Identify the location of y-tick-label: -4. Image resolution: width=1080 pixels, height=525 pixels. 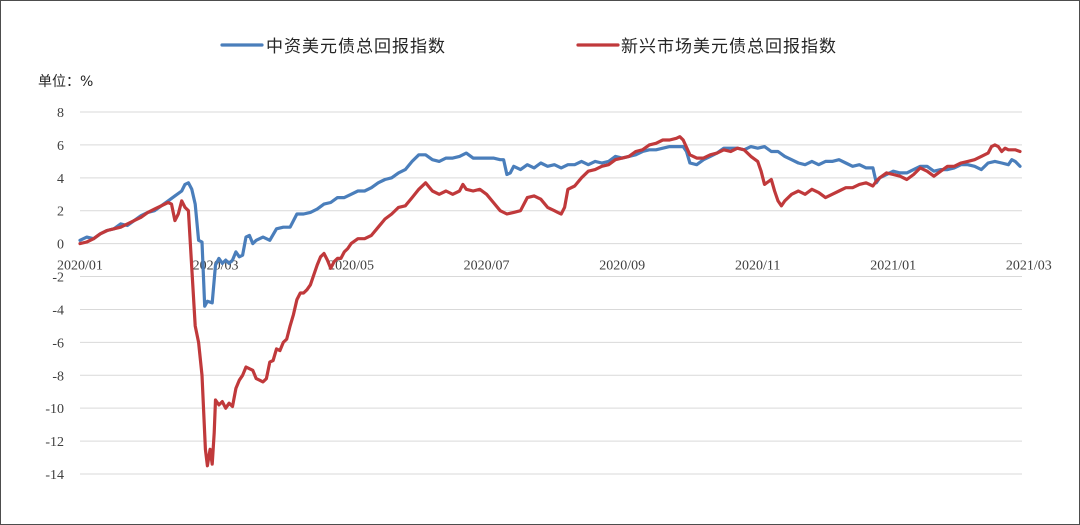
(58, 310).